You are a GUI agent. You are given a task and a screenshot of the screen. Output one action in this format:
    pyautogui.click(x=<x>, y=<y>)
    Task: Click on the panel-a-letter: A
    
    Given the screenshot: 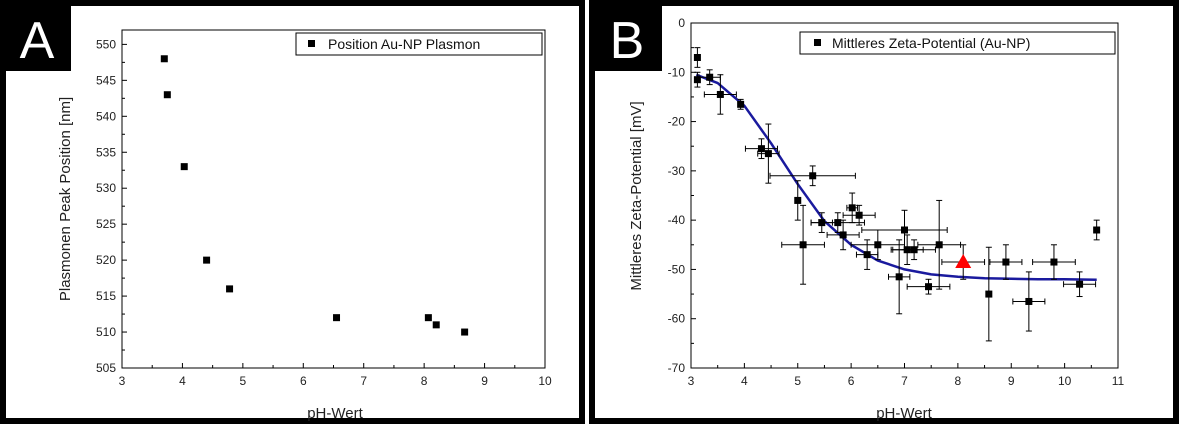 What is the action you would take?
    pyautogui.click(x=37, y=41)
    